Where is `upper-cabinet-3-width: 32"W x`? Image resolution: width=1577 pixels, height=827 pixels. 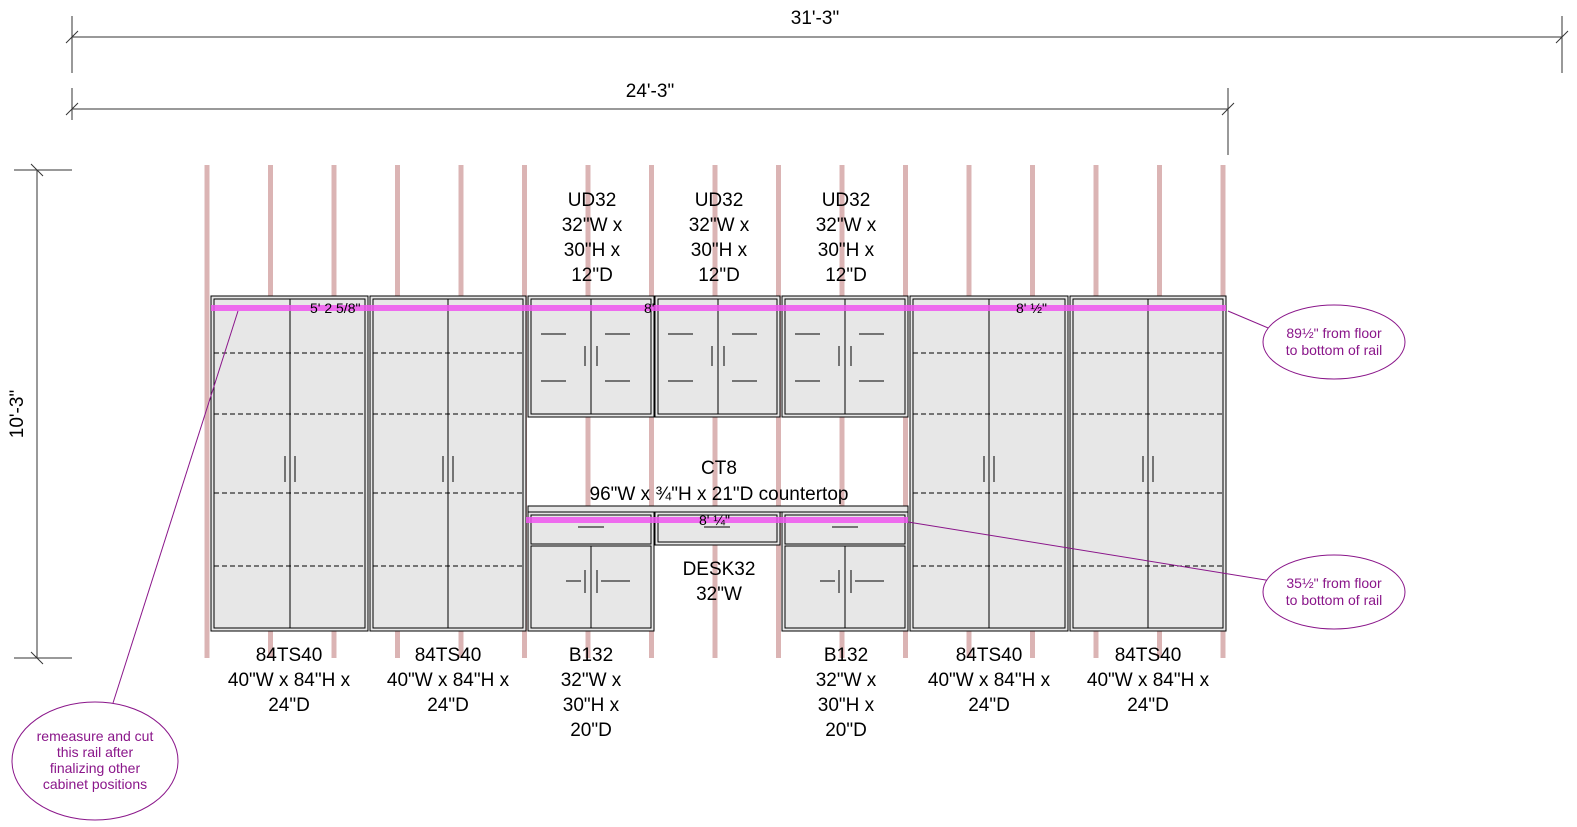
upper-cabinet-3-width: 32"W x is located at coordinates (846, 225).